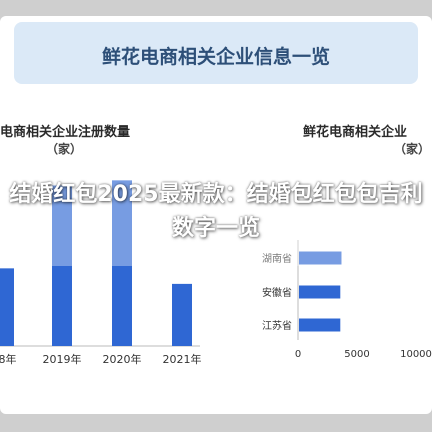  I want to click on left-chart-title: 电商相关企业注册数量, so click(65, 132).